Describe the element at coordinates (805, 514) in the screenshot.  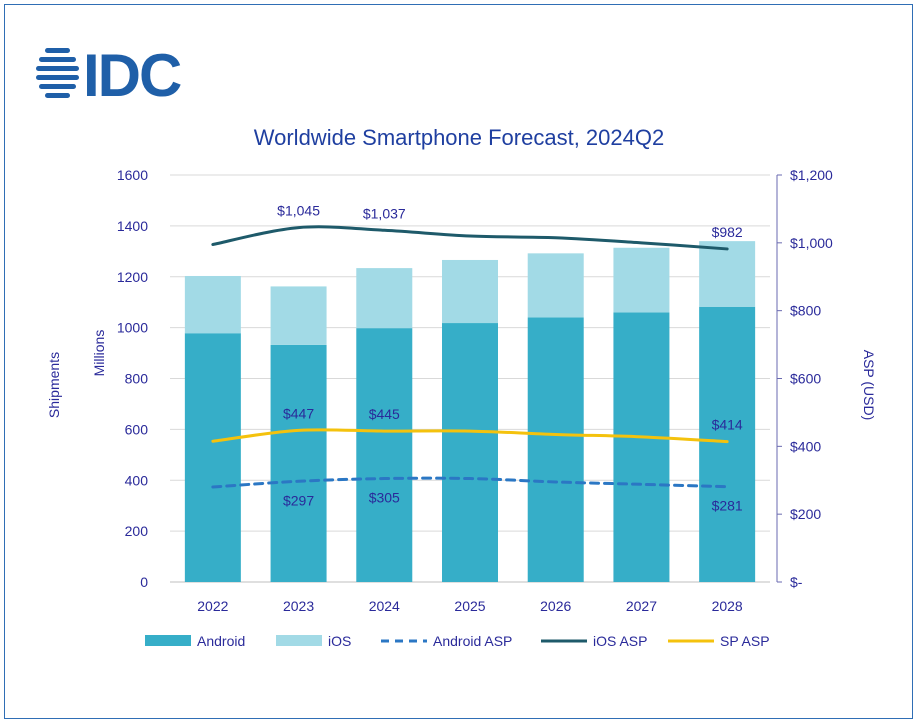
I see `y2-tick-label: $200` at that location.